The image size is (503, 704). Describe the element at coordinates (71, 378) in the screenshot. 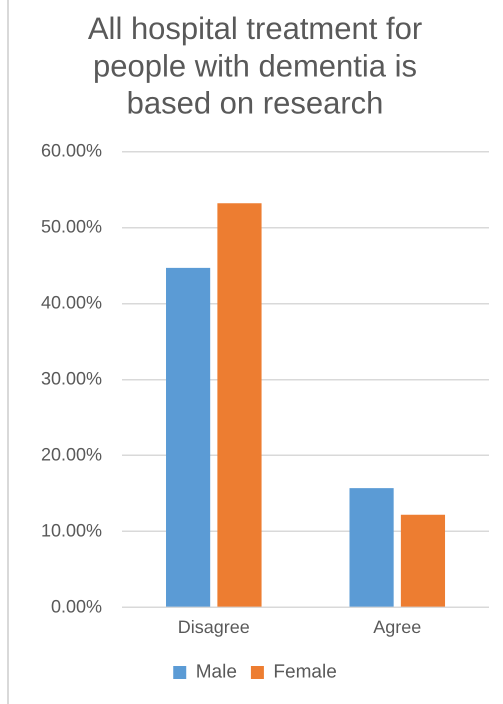

I see `y-tick-label: 30.00%` at that location.